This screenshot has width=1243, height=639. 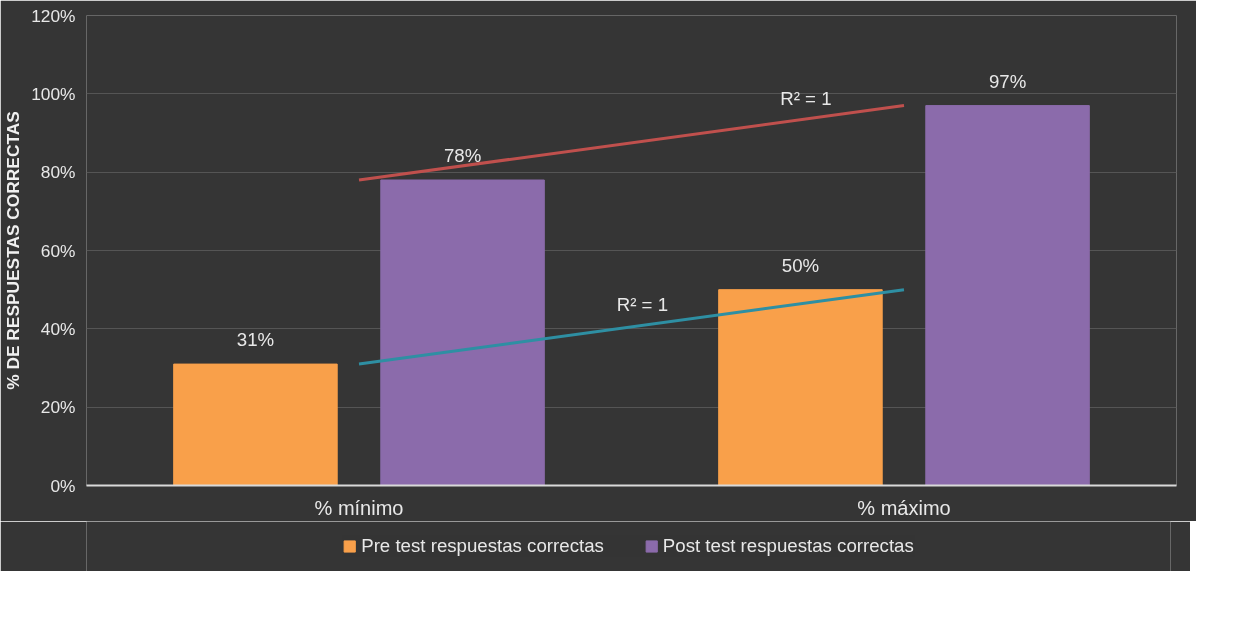 I want to click on y-axis-title: % DE RESPUESTAS CORRECTAS, so click(x=13, y=250).